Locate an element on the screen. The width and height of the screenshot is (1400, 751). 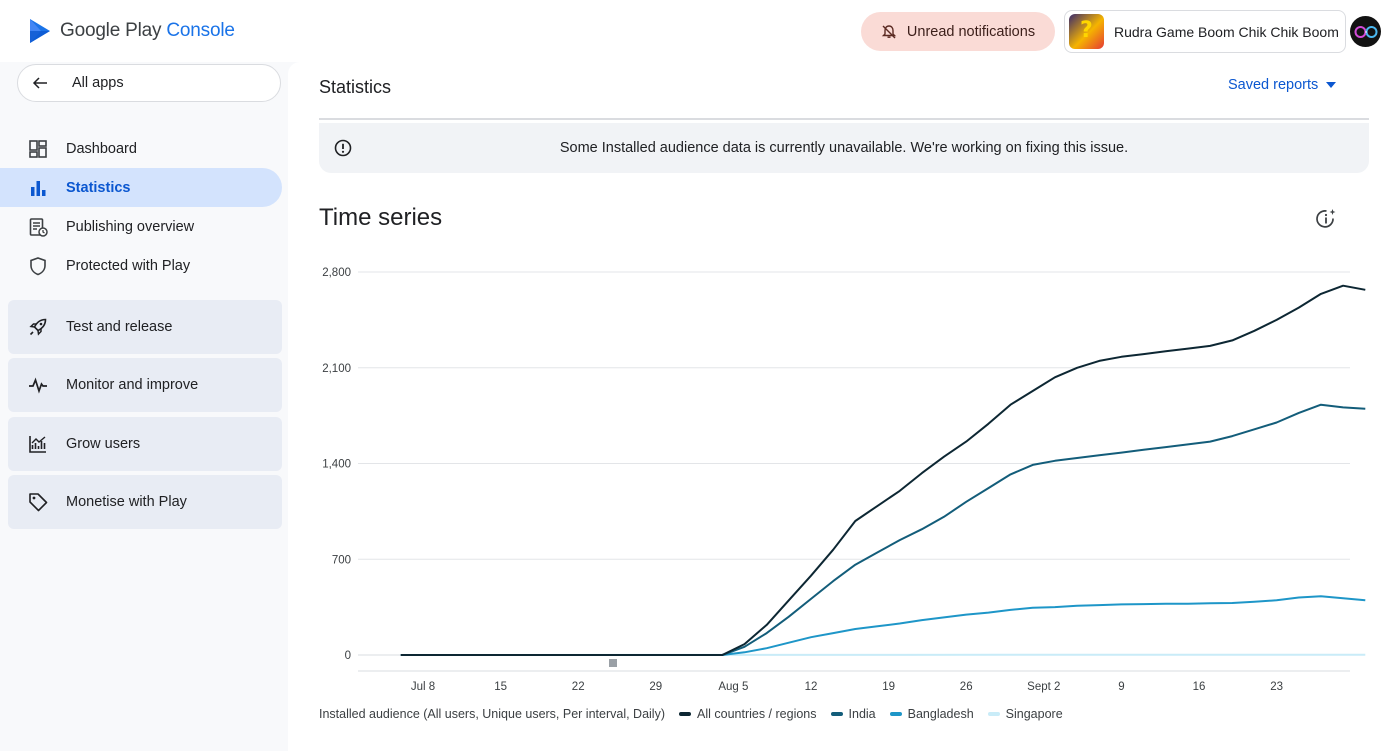
bell-off-icon is located at coordinates (889, 31).